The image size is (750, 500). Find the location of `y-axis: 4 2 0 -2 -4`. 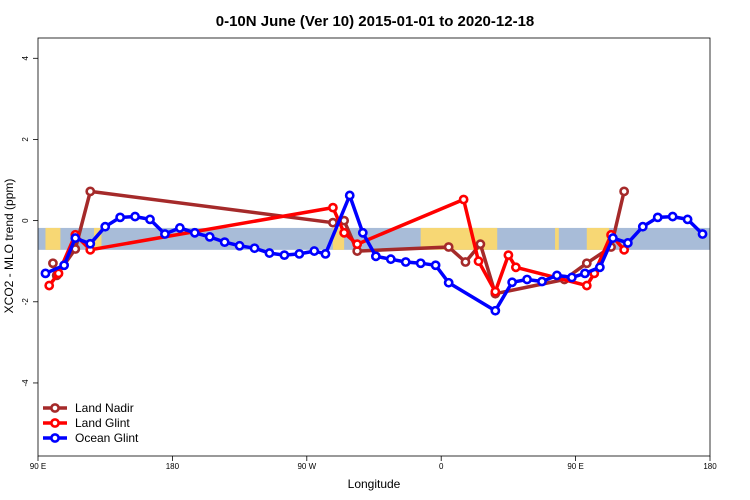

y-axis: 4 2 0 -2 -4 is located at coordinates (29, 221).